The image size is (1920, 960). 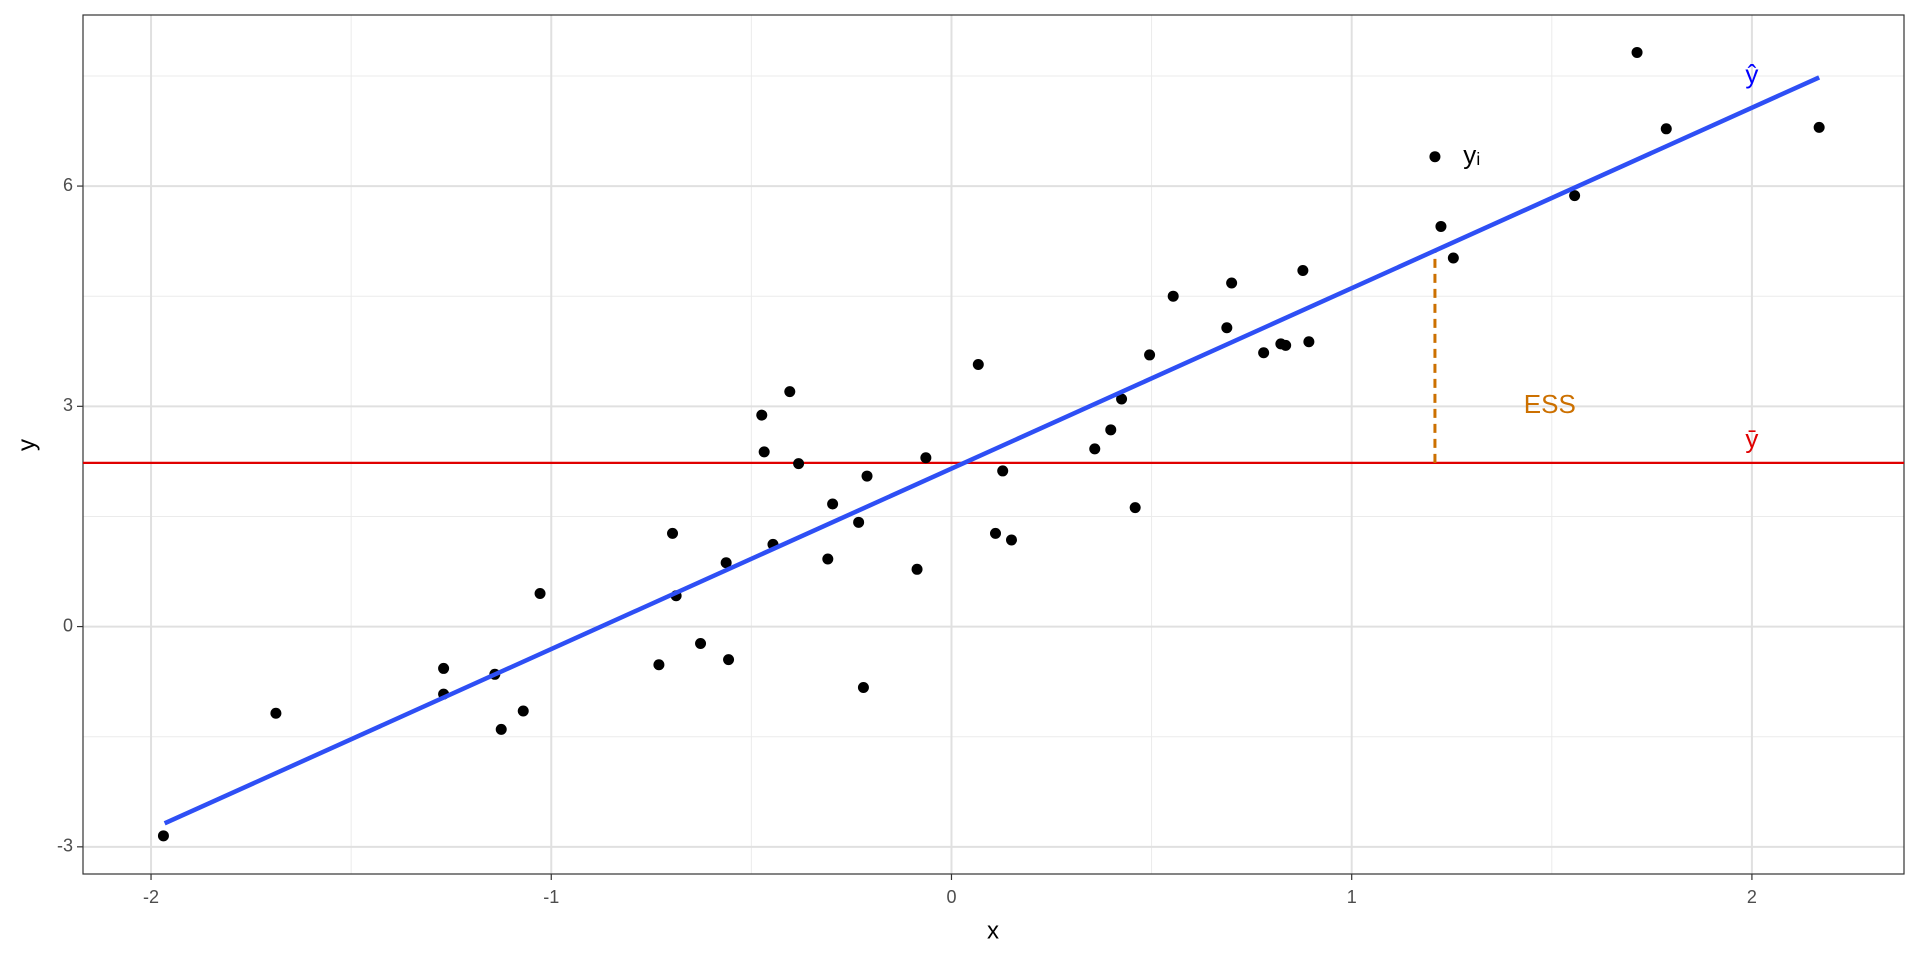 I want to click on y-tick-label: 0, so click(x=68, y=625).